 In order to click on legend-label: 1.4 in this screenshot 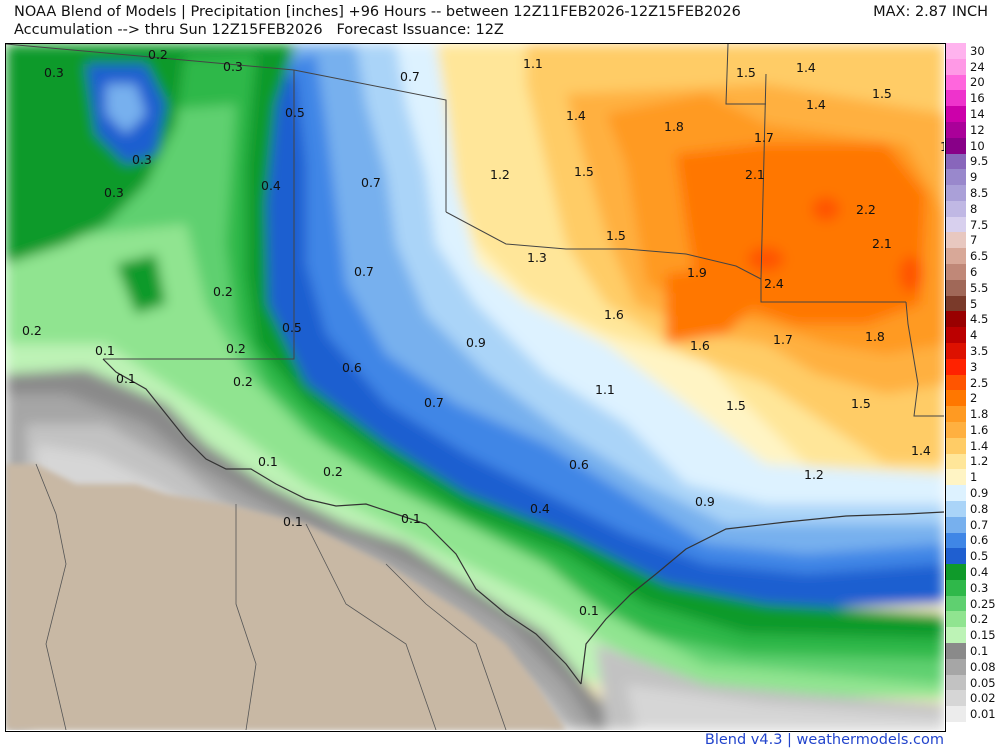, I will do `click(979, 445)`.